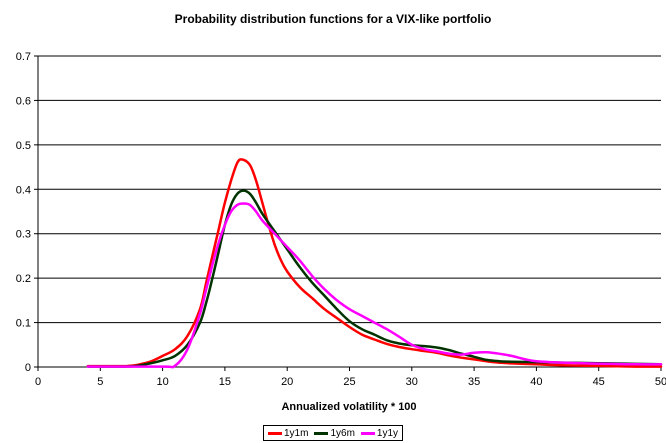 This screenshot has width=666, height=443. I want to click on x-tick-label: 50, so click(660, 382).